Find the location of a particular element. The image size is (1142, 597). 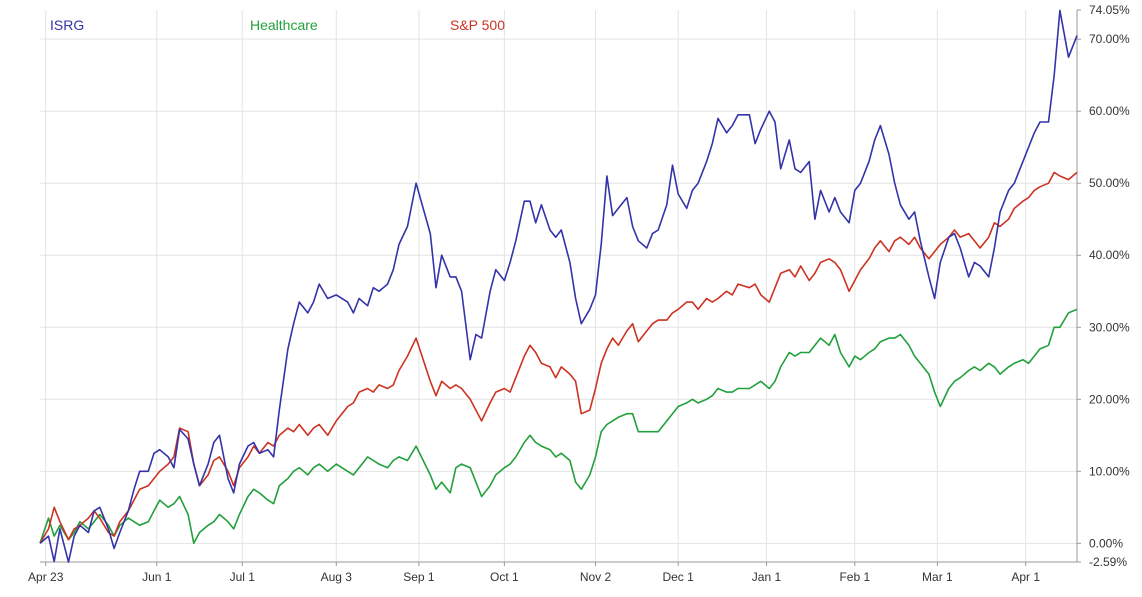

y-tick-label: 20.00% is located at coordinates (1109, 399).